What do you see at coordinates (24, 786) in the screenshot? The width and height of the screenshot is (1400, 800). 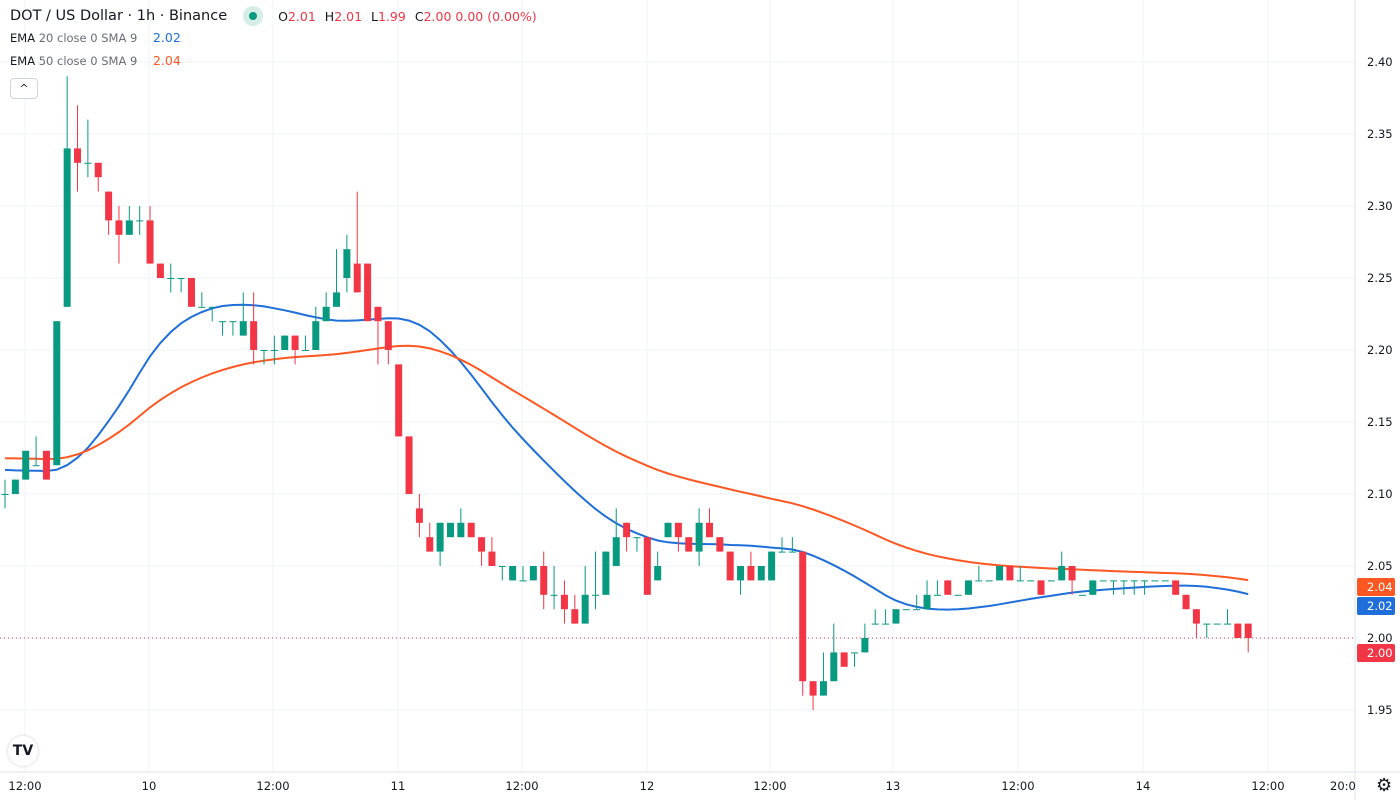 I see `time-tick-label: 12:00` at bounding box center [24, 786].